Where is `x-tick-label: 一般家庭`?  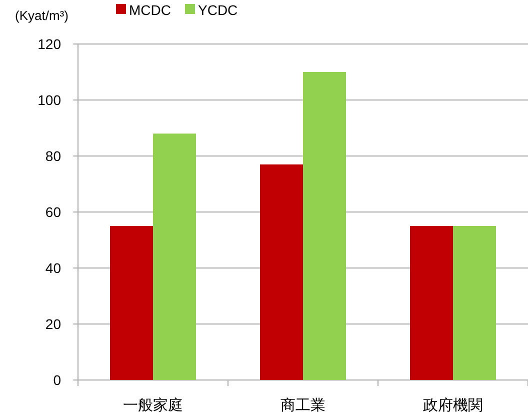
x-tick-label: 一般家庭 is located at coordinates (153, 405).